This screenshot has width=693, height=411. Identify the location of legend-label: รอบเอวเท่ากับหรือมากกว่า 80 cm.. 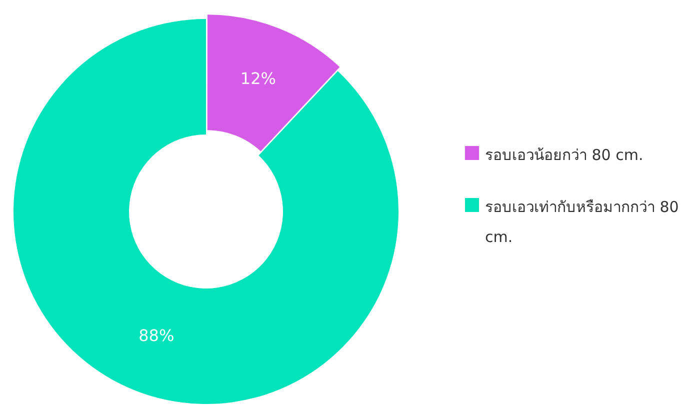
(582, 222).